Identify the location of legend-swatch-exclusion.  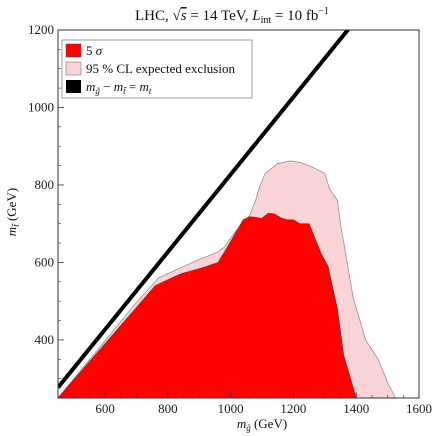
(73, 68).